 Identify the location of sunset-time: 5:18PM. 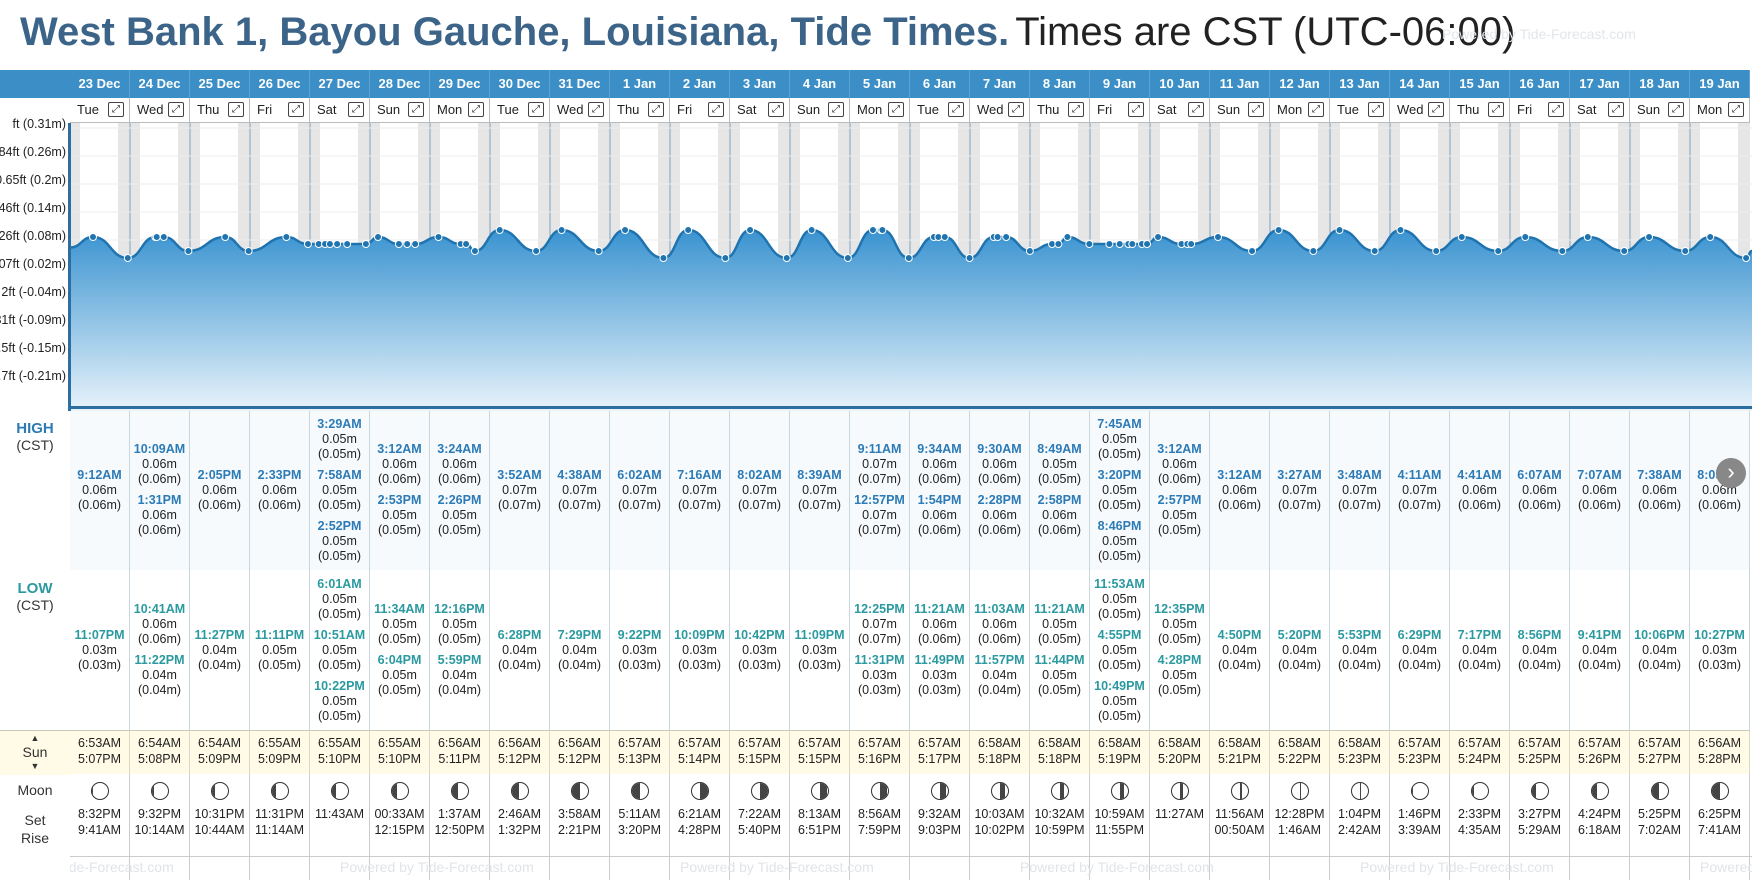
(1059, 759).